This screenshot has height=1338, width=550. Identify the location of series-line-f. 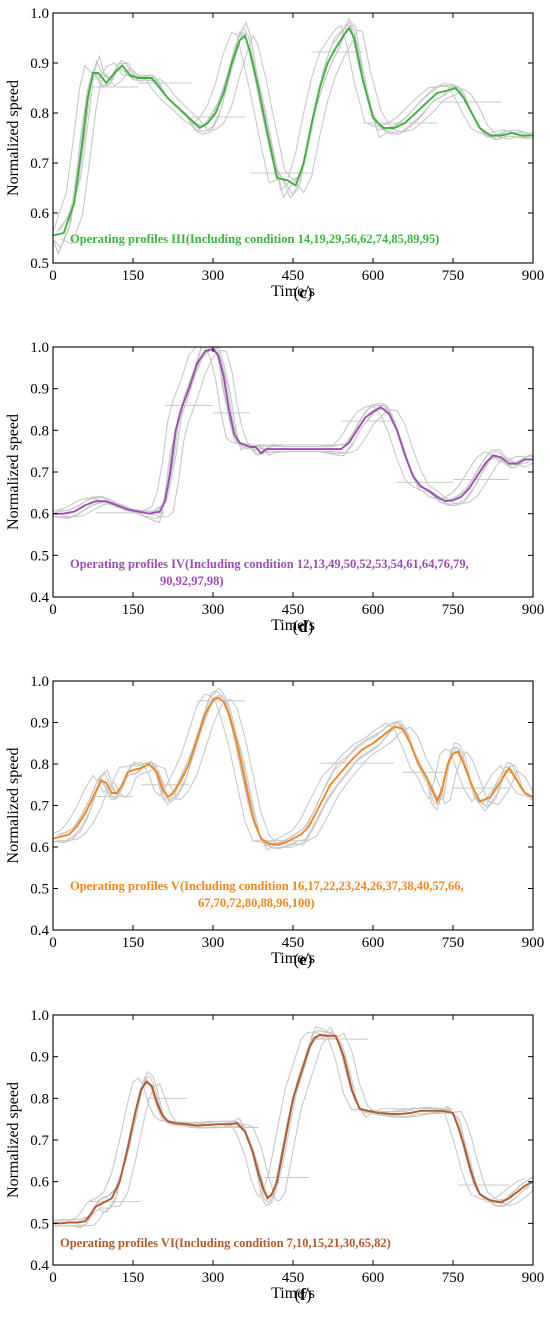
(293, 1129).